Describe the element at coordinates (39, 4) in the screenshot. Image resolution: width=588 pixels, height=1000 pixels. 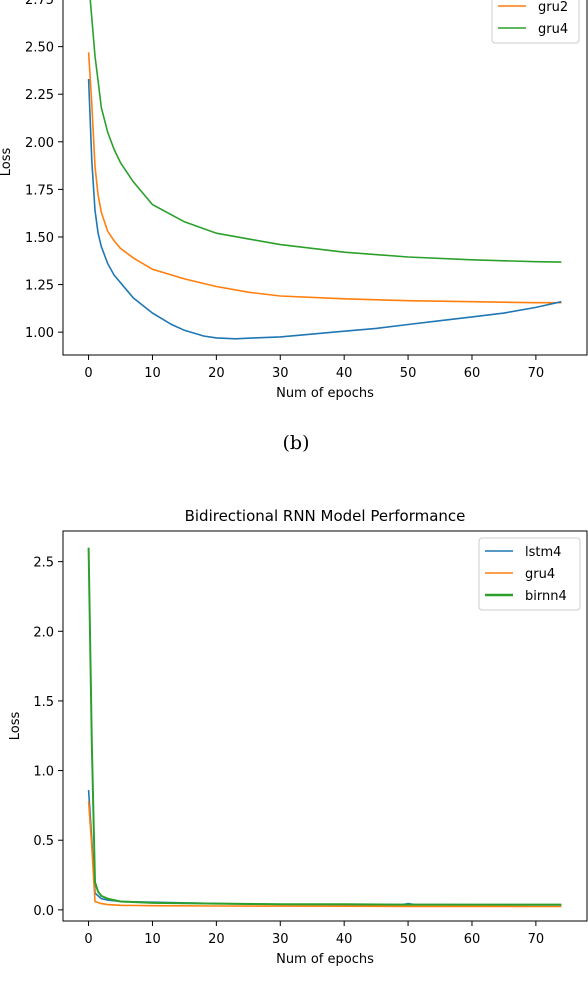
I see `y-tick-label: 2.75` at that location.